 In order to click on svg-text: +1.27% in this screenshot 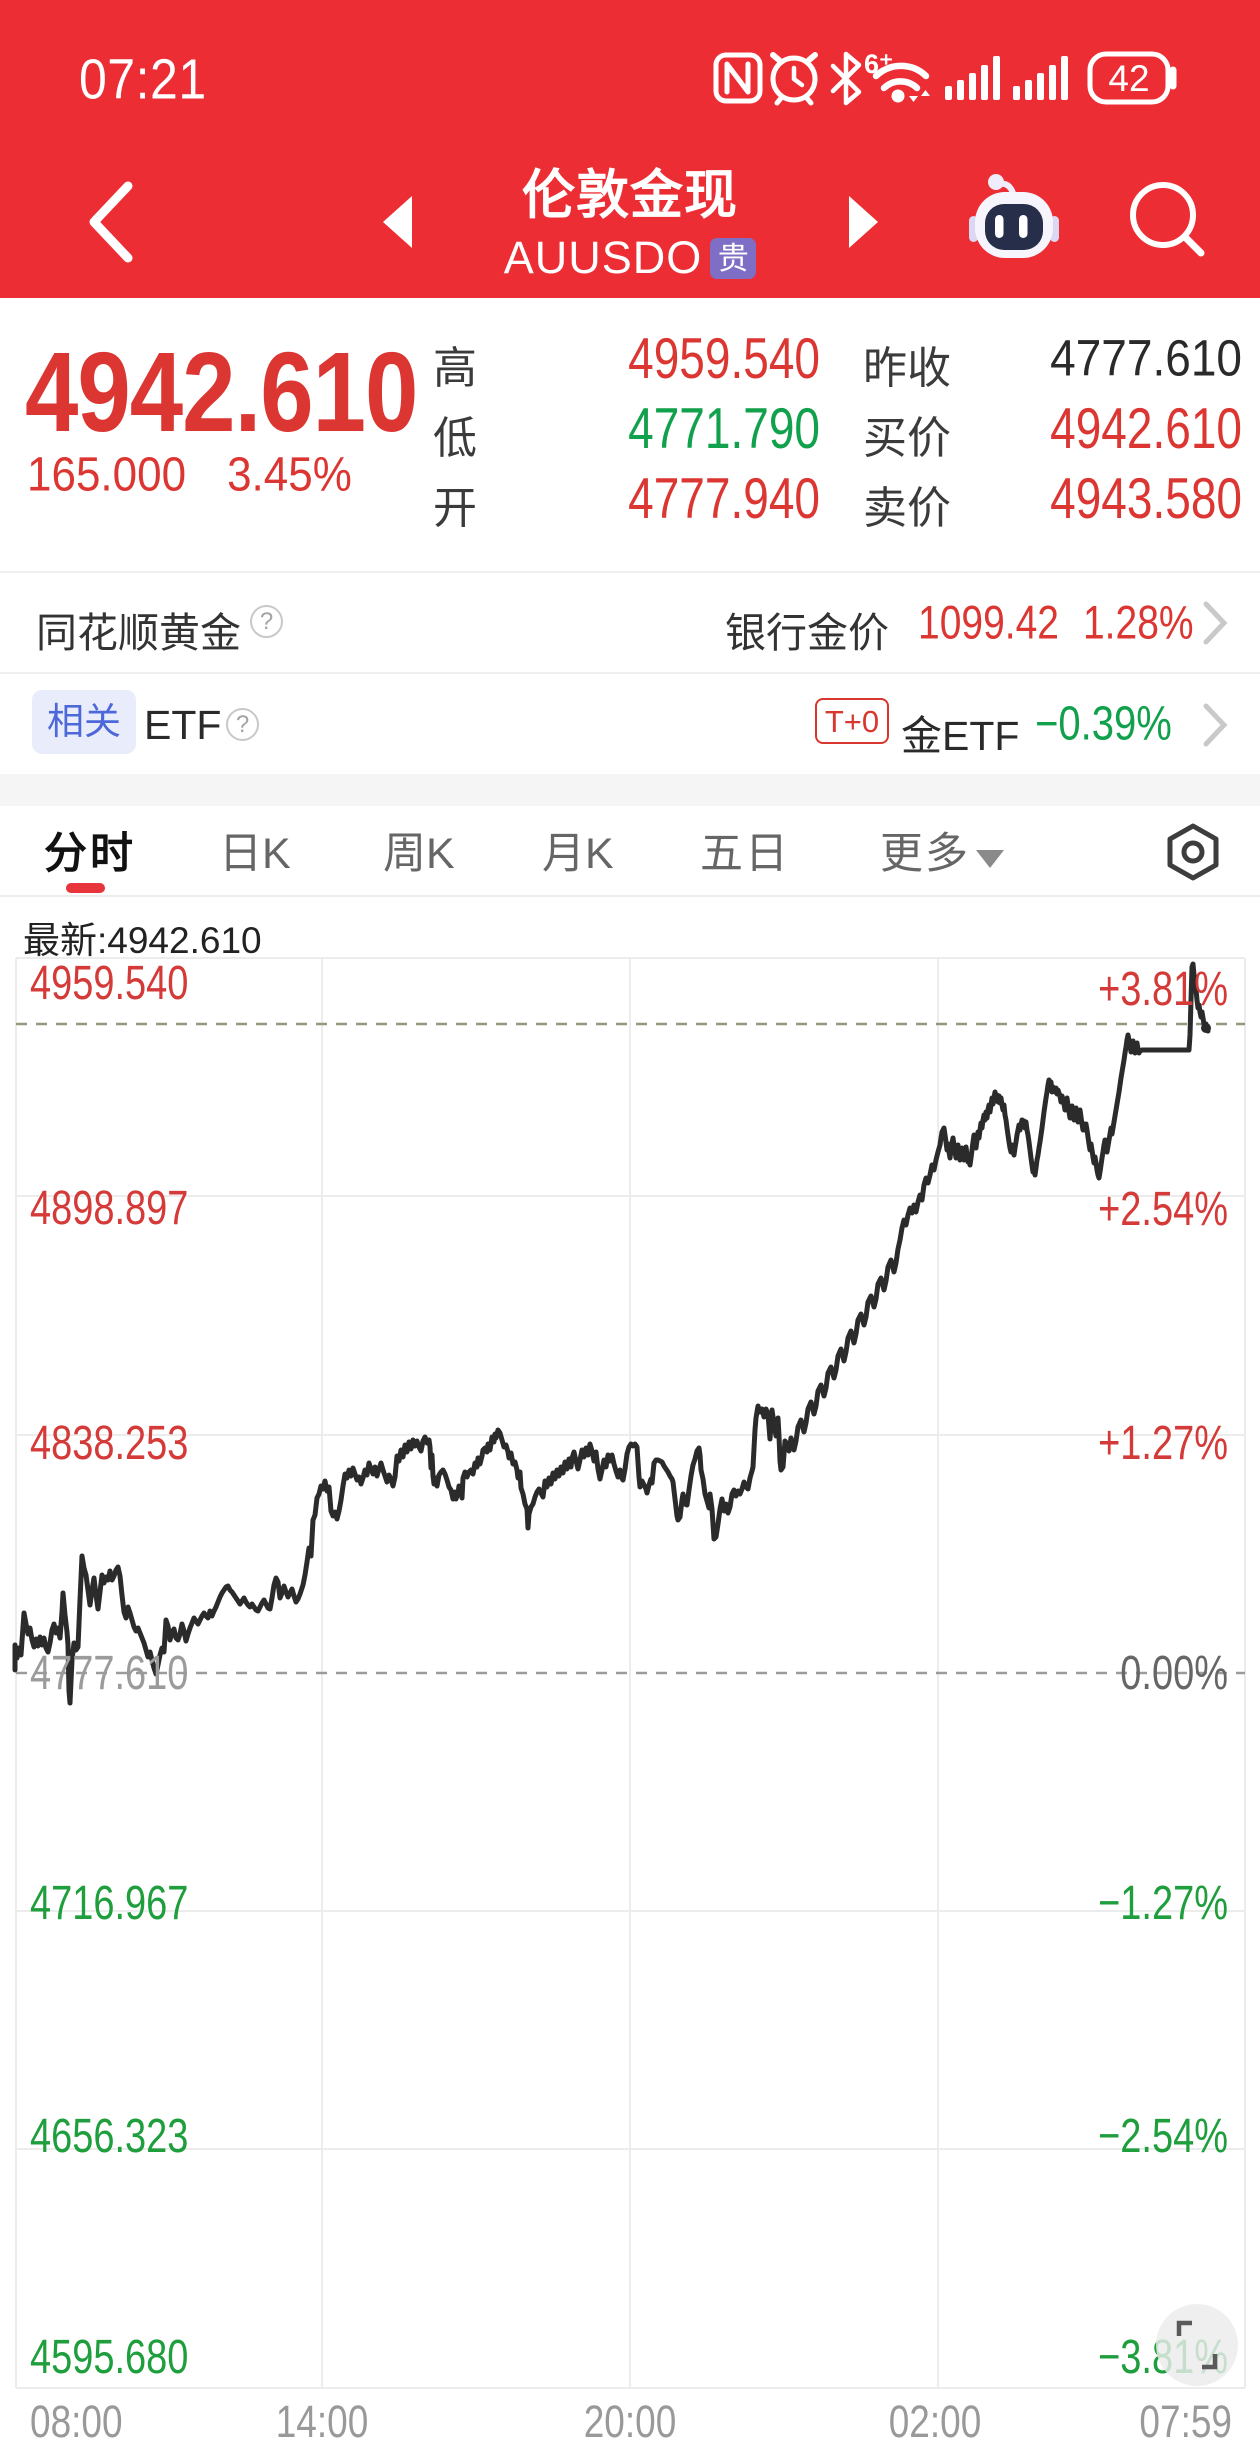, I will do `click(1163, 1443)`.